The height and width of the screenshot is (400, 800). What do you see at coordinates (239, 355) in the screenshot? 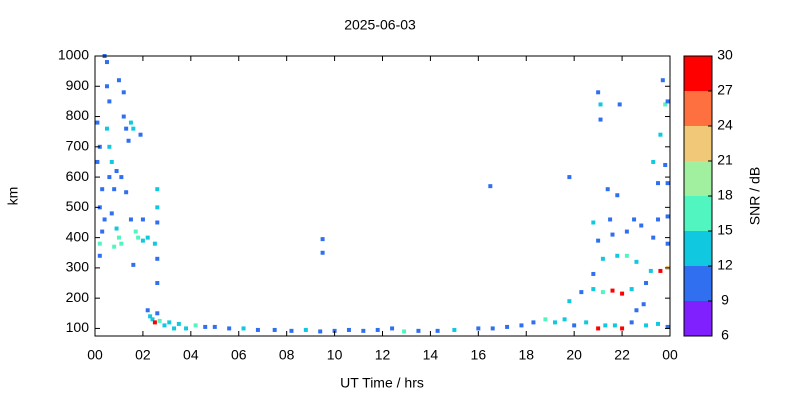
I see `x-tick-label: 06` at bounding box center [239, 355].